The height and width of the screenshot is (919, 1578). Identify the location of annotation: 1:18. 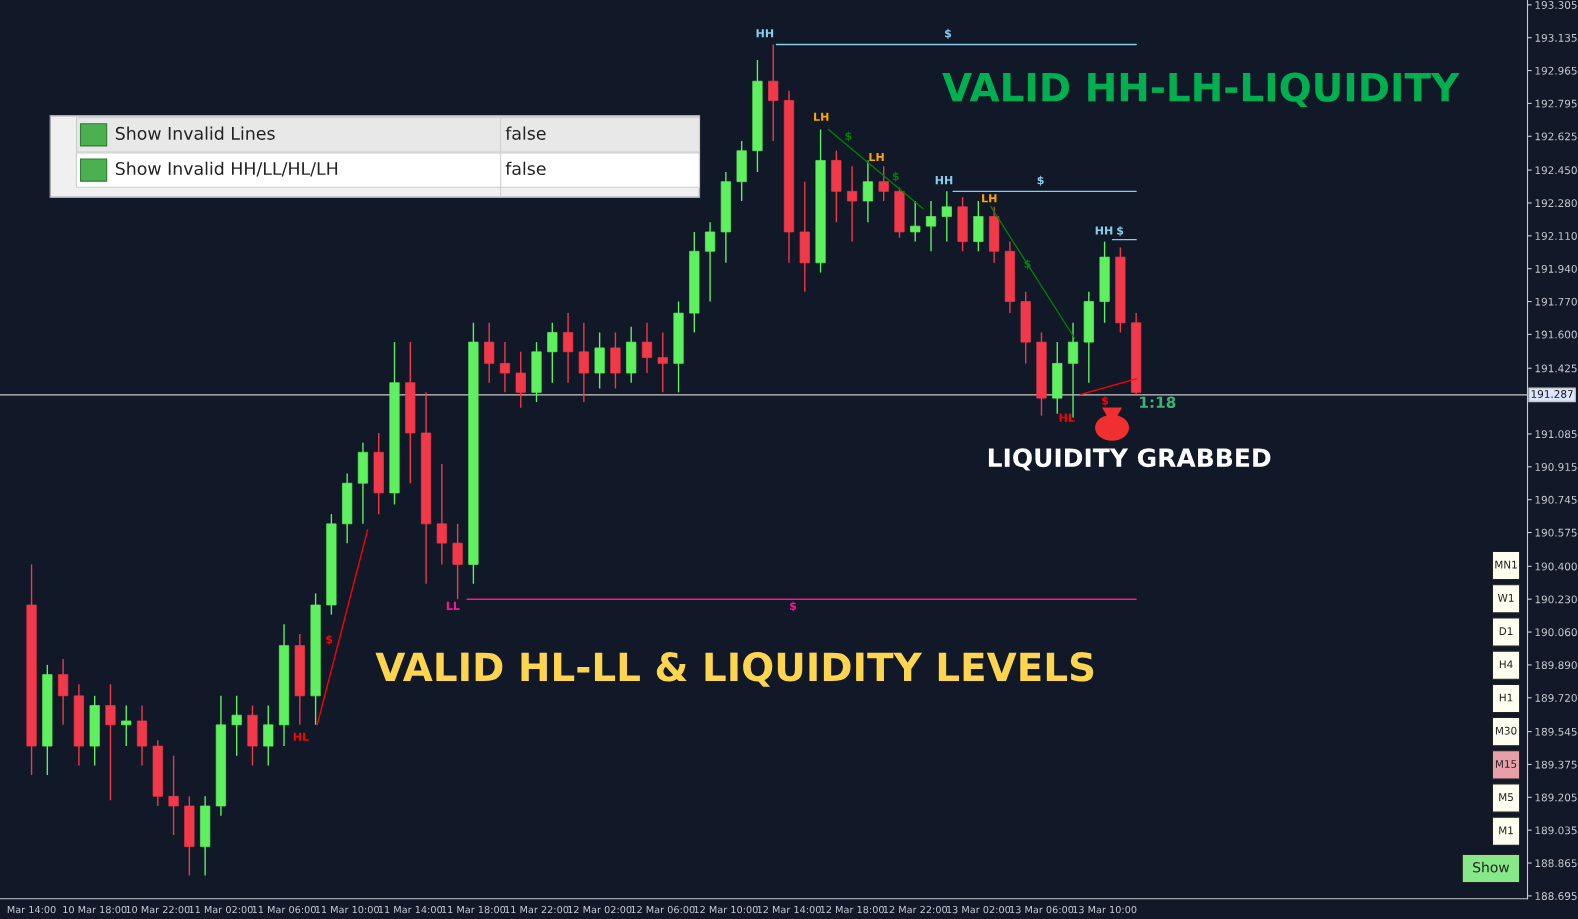
(1158, 402).